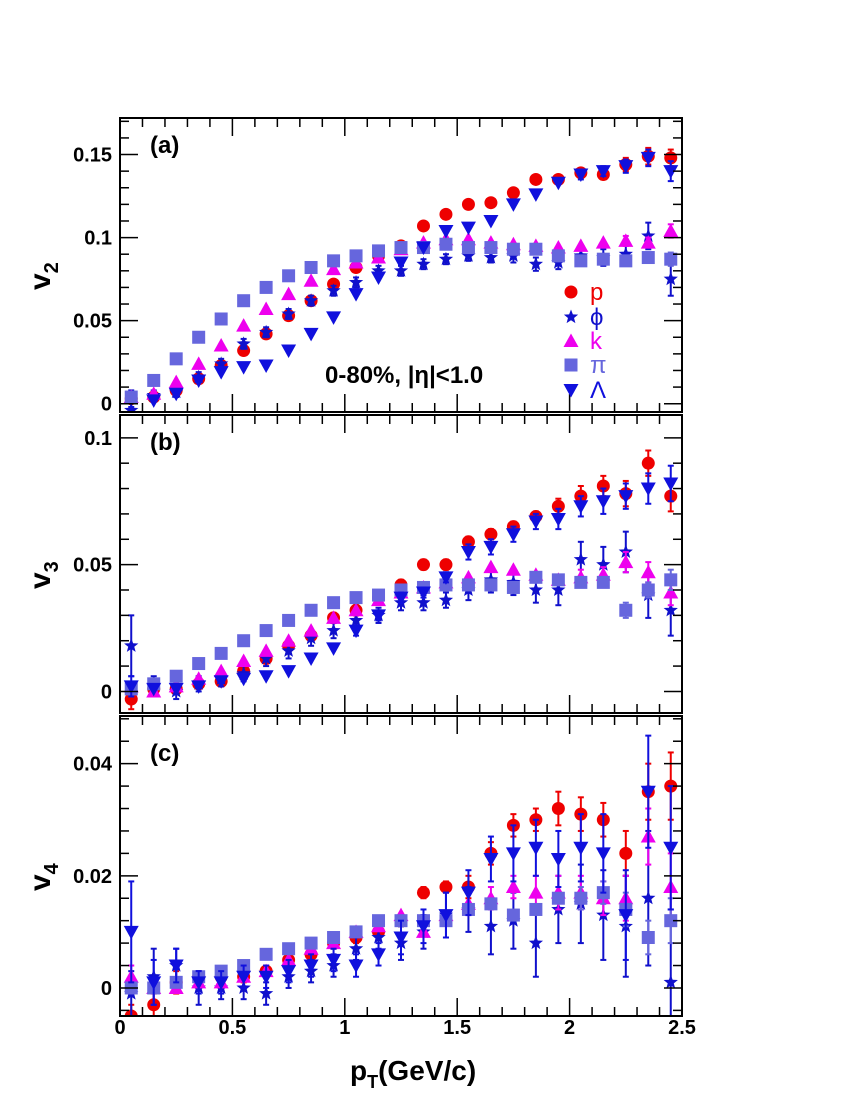 This screenshot has width=850, height=1100. I want to click on y-axis-label: v2, so click(43, 276).